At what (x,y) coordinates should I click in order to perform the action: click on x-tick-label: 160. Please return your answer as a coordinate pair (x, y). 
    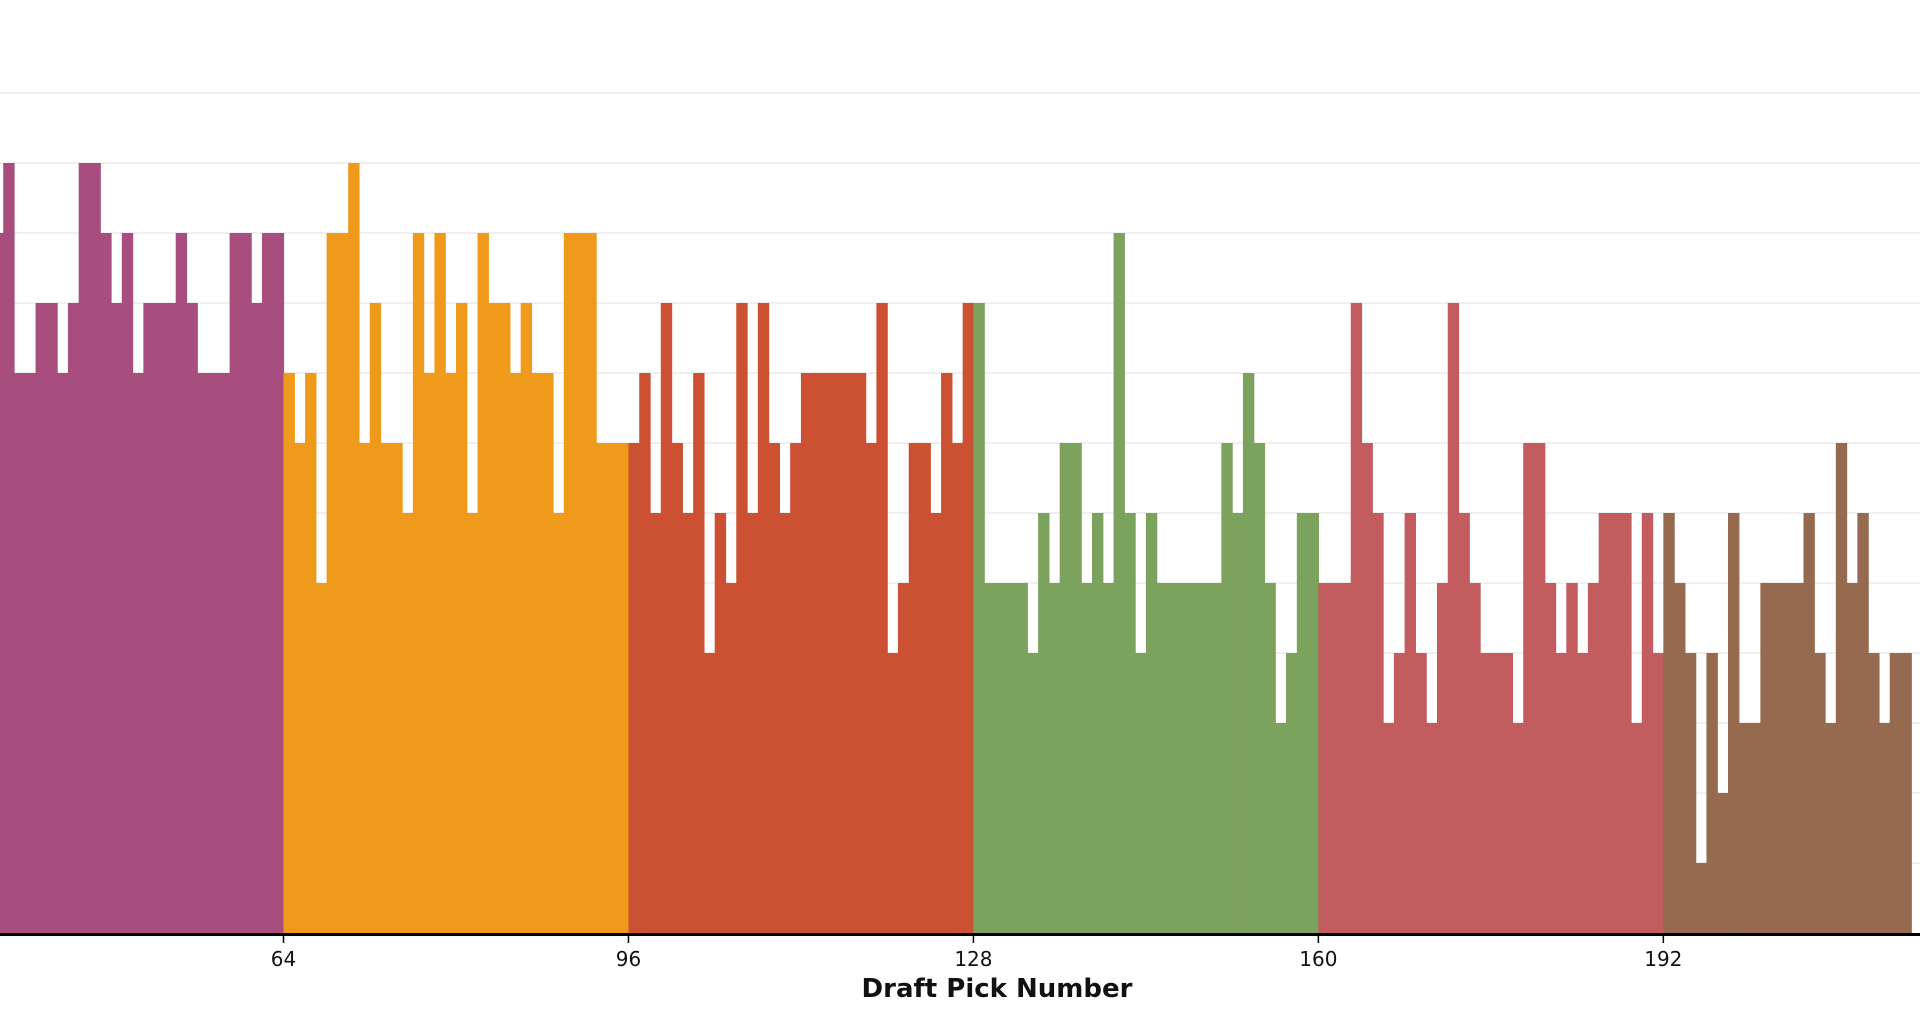
    Looking at the image, I should click on (1318, 959).